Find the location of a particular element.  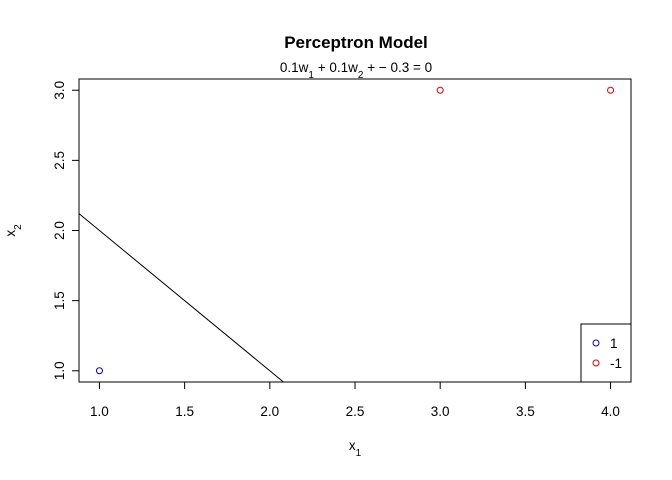

legend-label: -1 is located at coordinates (616, 363).